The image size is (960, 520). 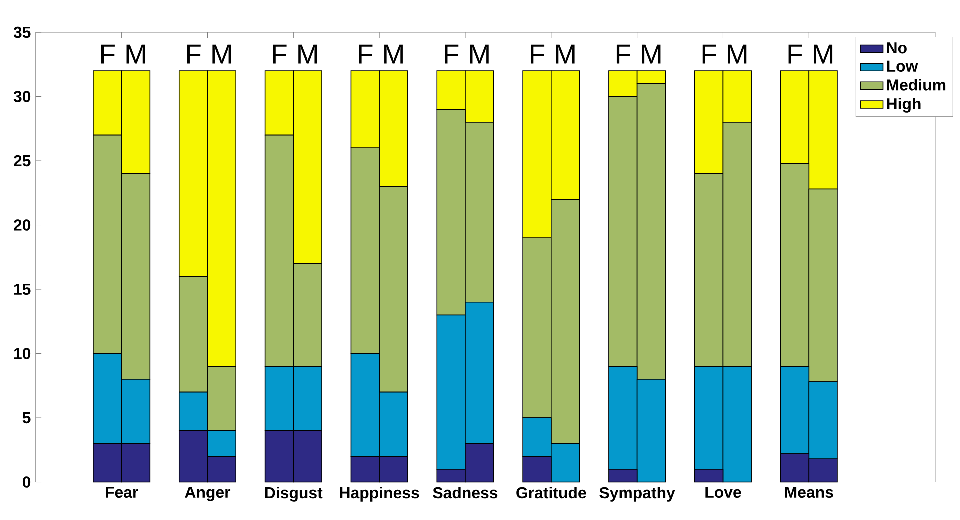 I want to click on text: Anger, so click(x=208, y=494).